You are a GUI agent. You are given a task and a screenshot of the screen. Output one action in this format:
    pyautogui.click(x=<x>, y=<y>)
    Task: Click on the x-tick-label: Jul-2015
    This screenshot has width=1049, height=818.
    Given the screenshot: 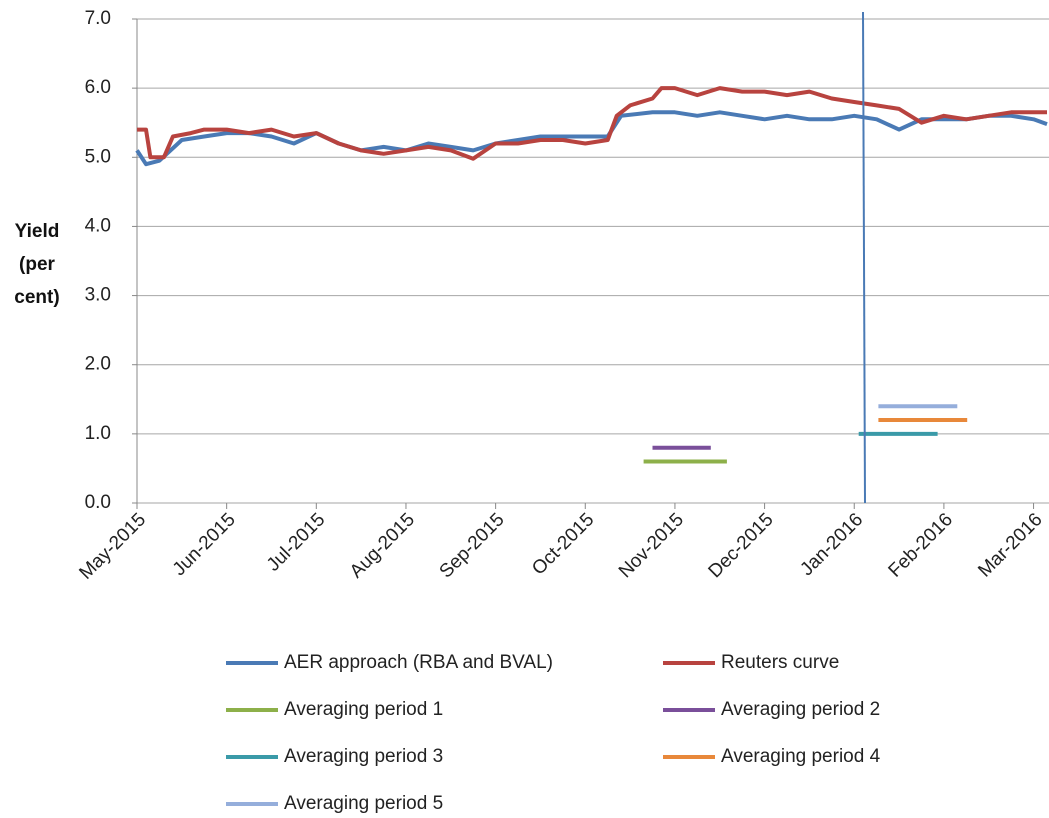 What is the action you would take?
    pyautogui.click(x=296, y=542)
    